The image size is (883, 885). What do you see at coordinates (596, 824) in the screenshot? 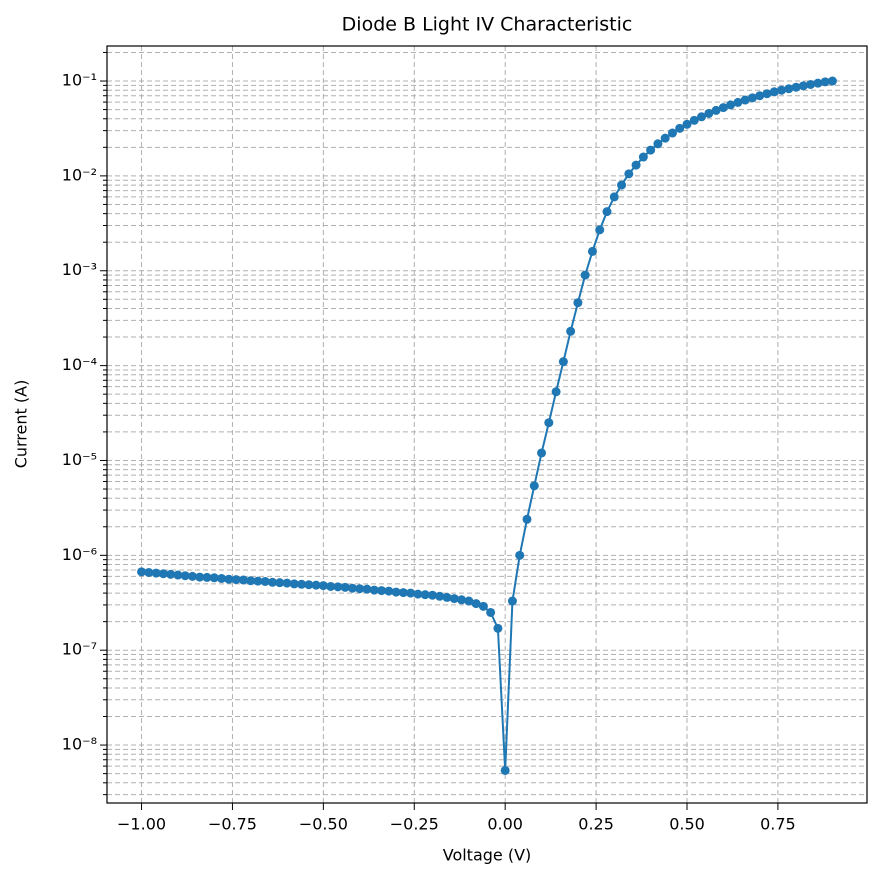
I see `x-tick-label: 0.25` at bounding box center [596, 824].